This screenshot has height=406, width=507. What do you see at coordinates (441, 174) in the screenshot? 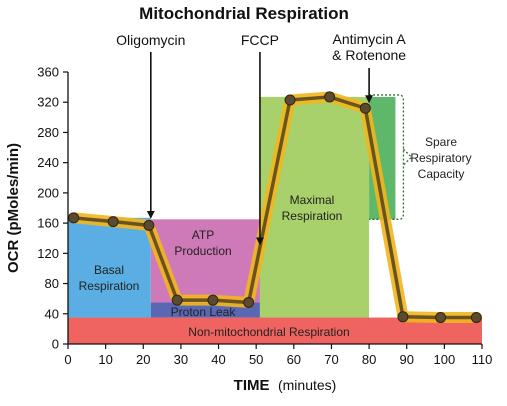
I see `label-spare-3: Capacity` at bounding box center [441, 174].